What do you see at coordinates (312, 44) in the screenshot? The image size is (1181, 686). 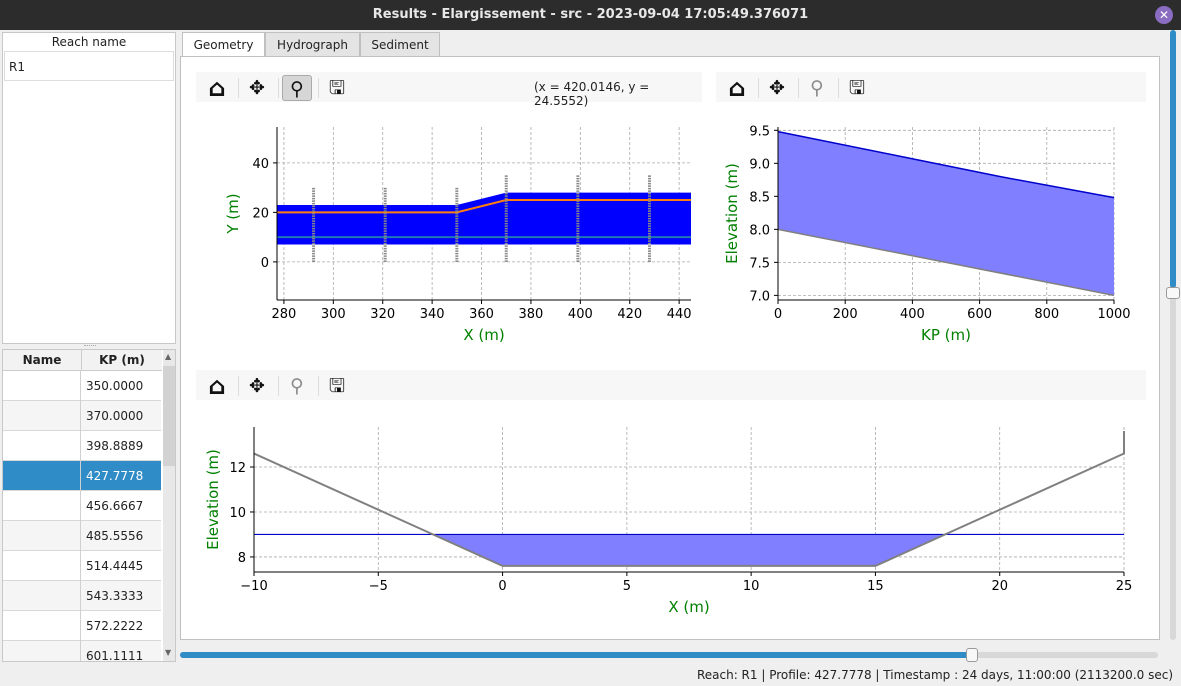 I see `tab-hydrograph: Hydrograph` at bounding box center [312, 44].